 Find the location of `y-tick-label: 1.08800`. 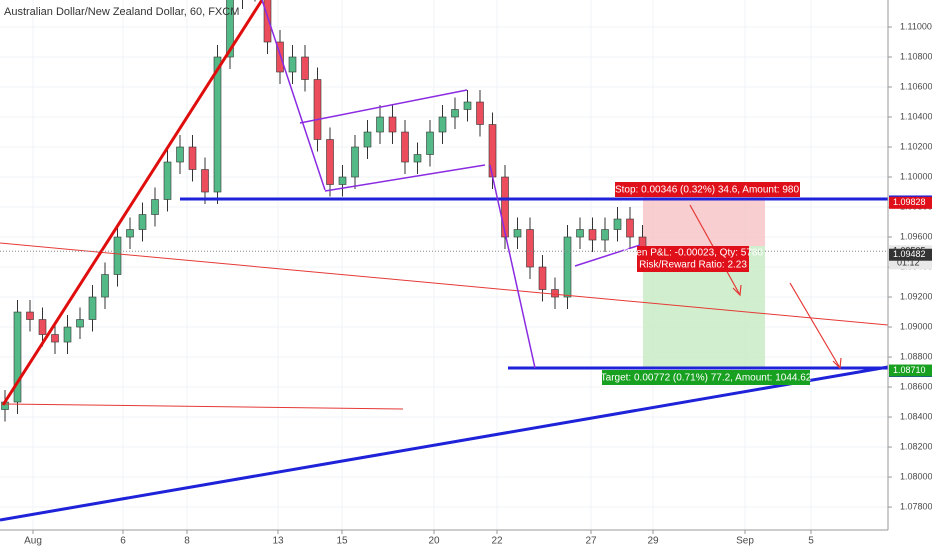

y-tick-label: 1.08800 is located at coordinates (916, 356).